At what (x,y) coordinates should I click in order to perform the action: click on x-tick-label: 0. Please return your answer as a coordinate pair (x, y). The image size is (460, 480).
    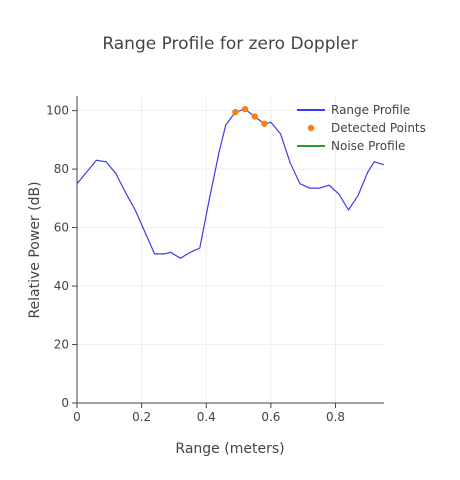
    Looking at the image, I should click on (77, 417).